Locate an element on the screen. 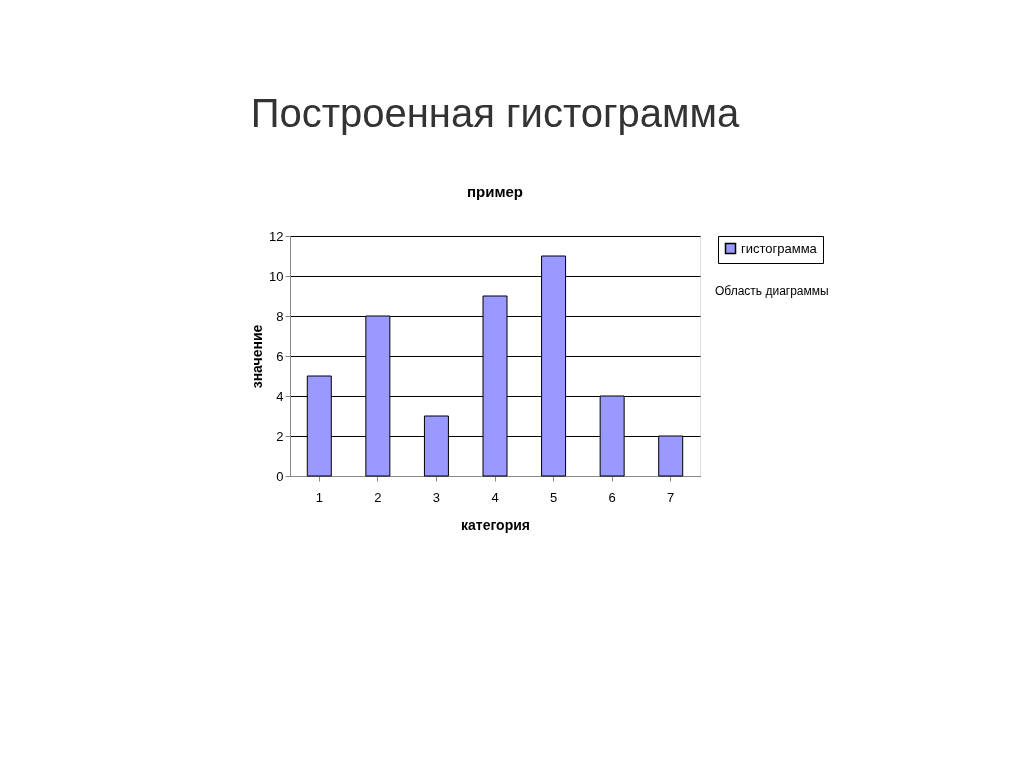 This screenshot has height=767, width=1024. y-tick-label: 10 is located at coordinates (276, 276).